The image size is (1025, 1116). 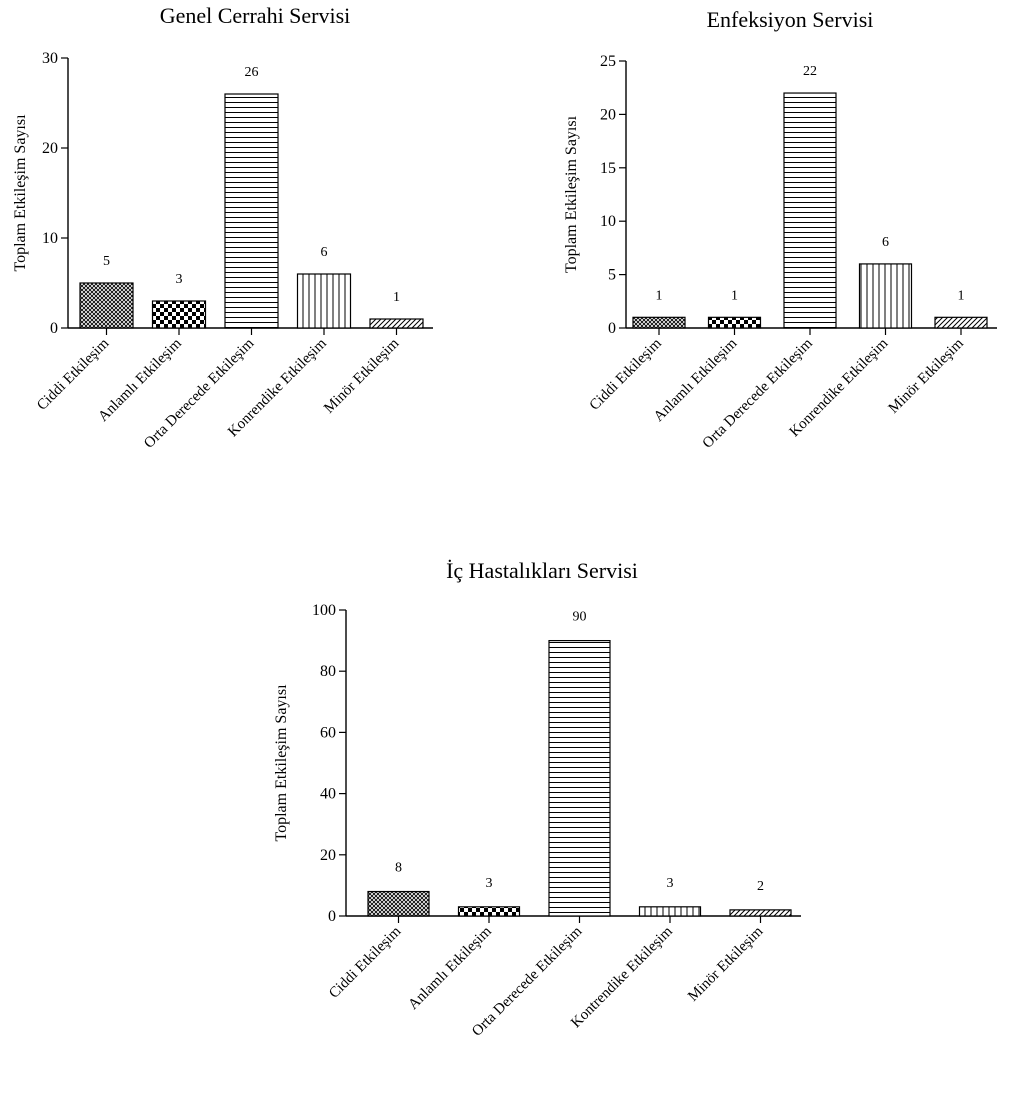 I want to click on y-tick-label: 30, so click(x=50, y=58).